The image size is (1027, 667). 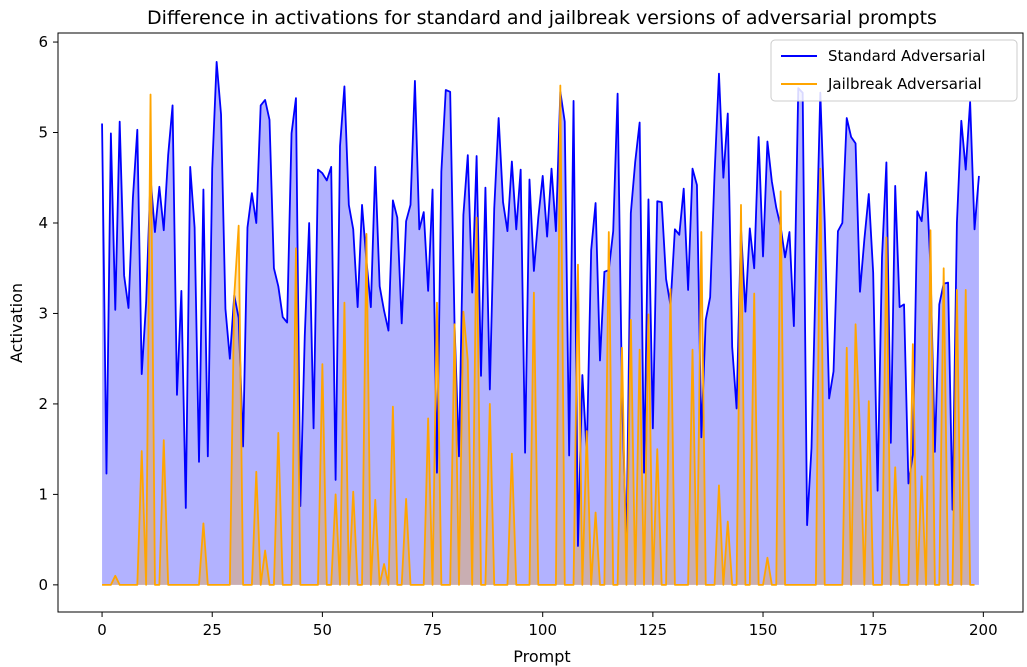 What do you see at coordinates (43, 313) in the screenshot?
I see `y-tick-label: 3` at bounding box center [43, 313].